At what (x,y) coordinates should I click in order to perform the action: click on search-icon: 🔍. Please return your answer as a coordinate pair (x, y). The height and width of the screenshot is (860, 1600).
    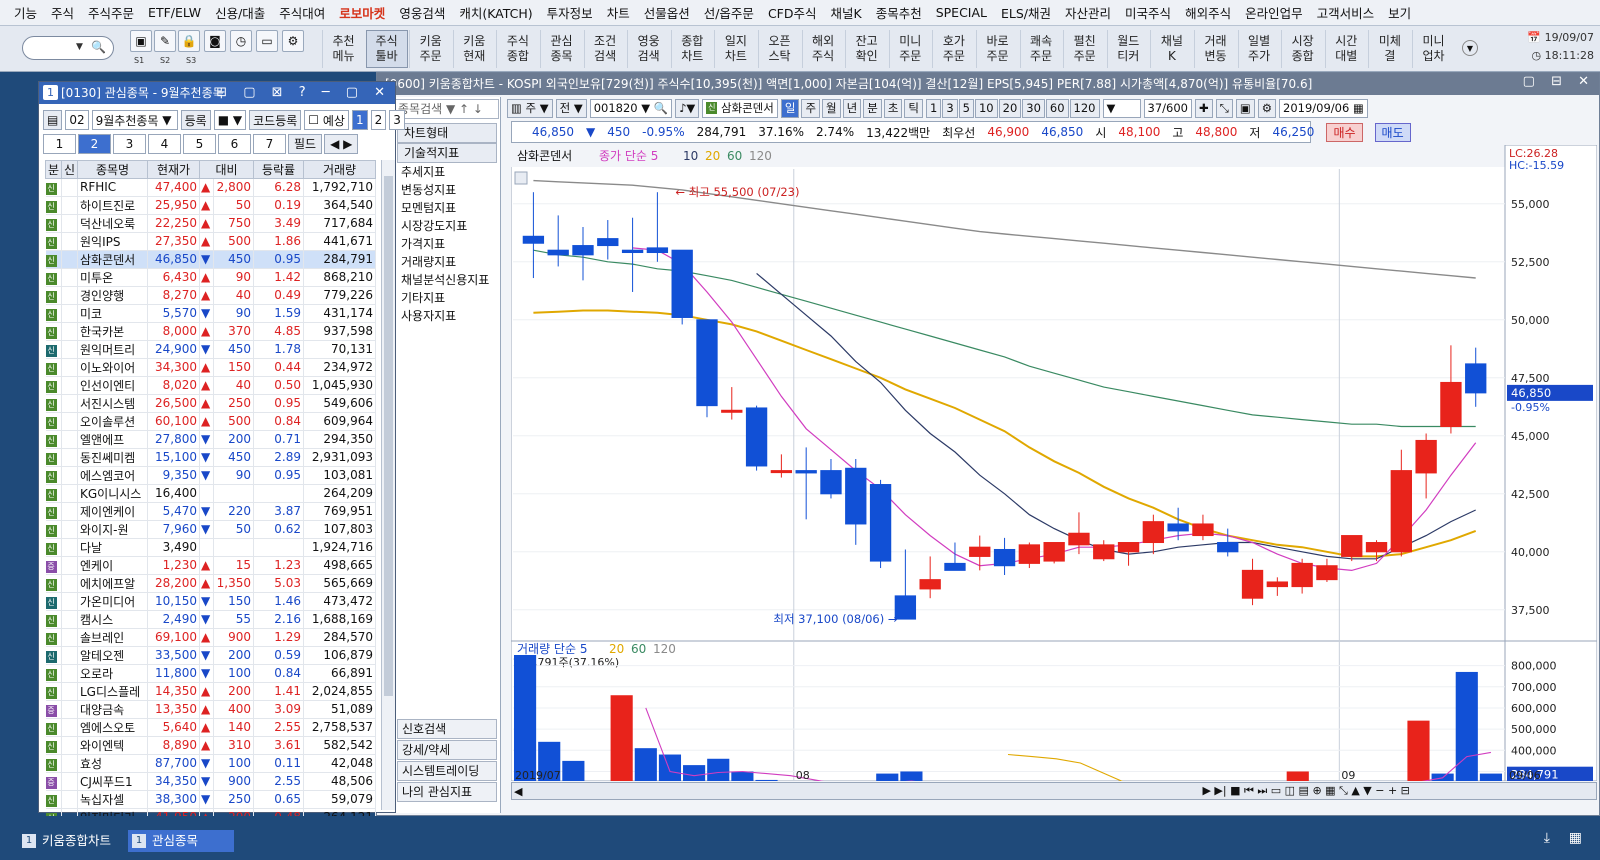
    Looking at the image, I should click on (98, 47).